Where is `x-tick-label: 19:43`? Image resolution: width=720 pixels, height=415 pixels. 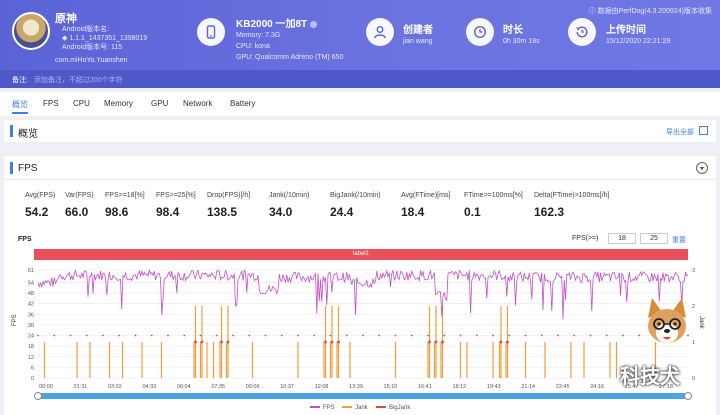
x-tick-label: 19:43 is located at coordinates (494, 387).